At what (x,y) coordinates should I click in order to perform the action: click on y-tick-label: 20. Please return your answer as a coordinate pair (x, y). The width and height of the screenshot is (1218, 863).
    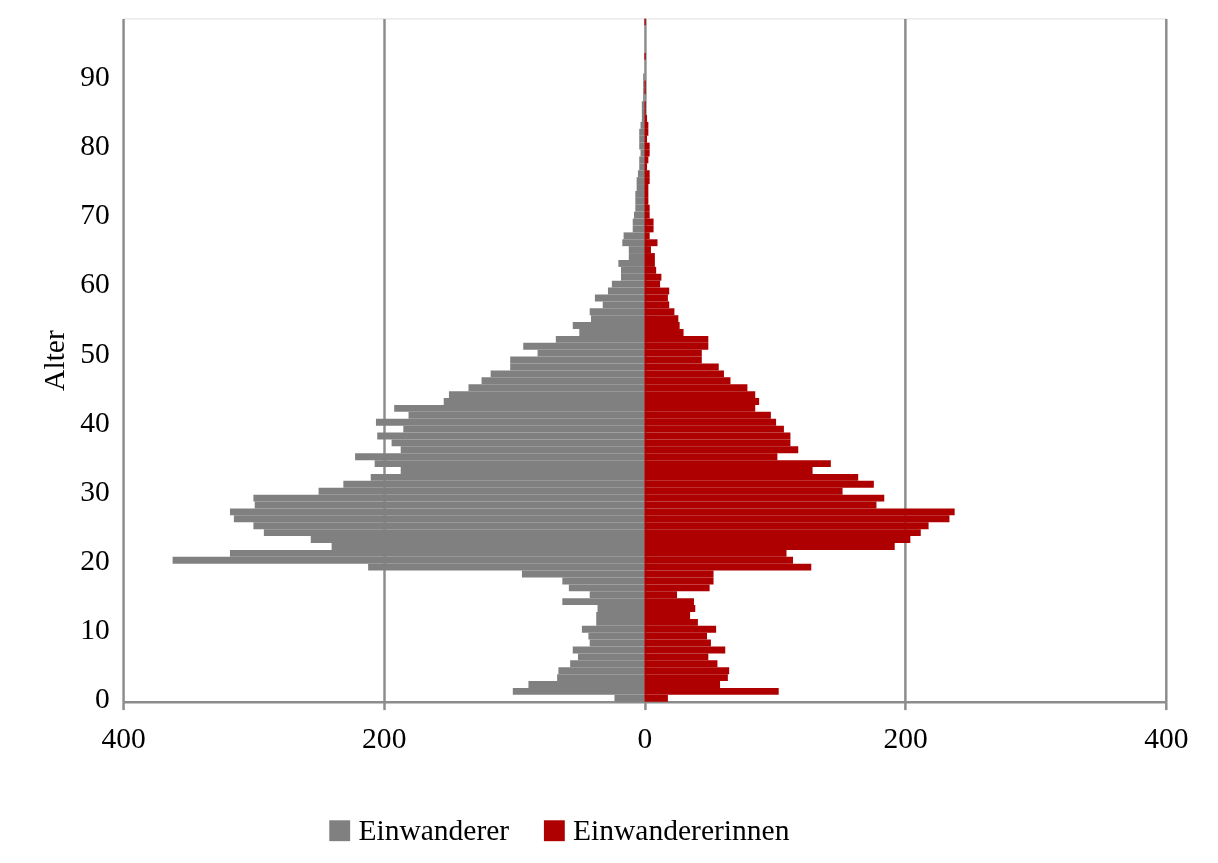
    Looking at the image, I should click on (95, 559).